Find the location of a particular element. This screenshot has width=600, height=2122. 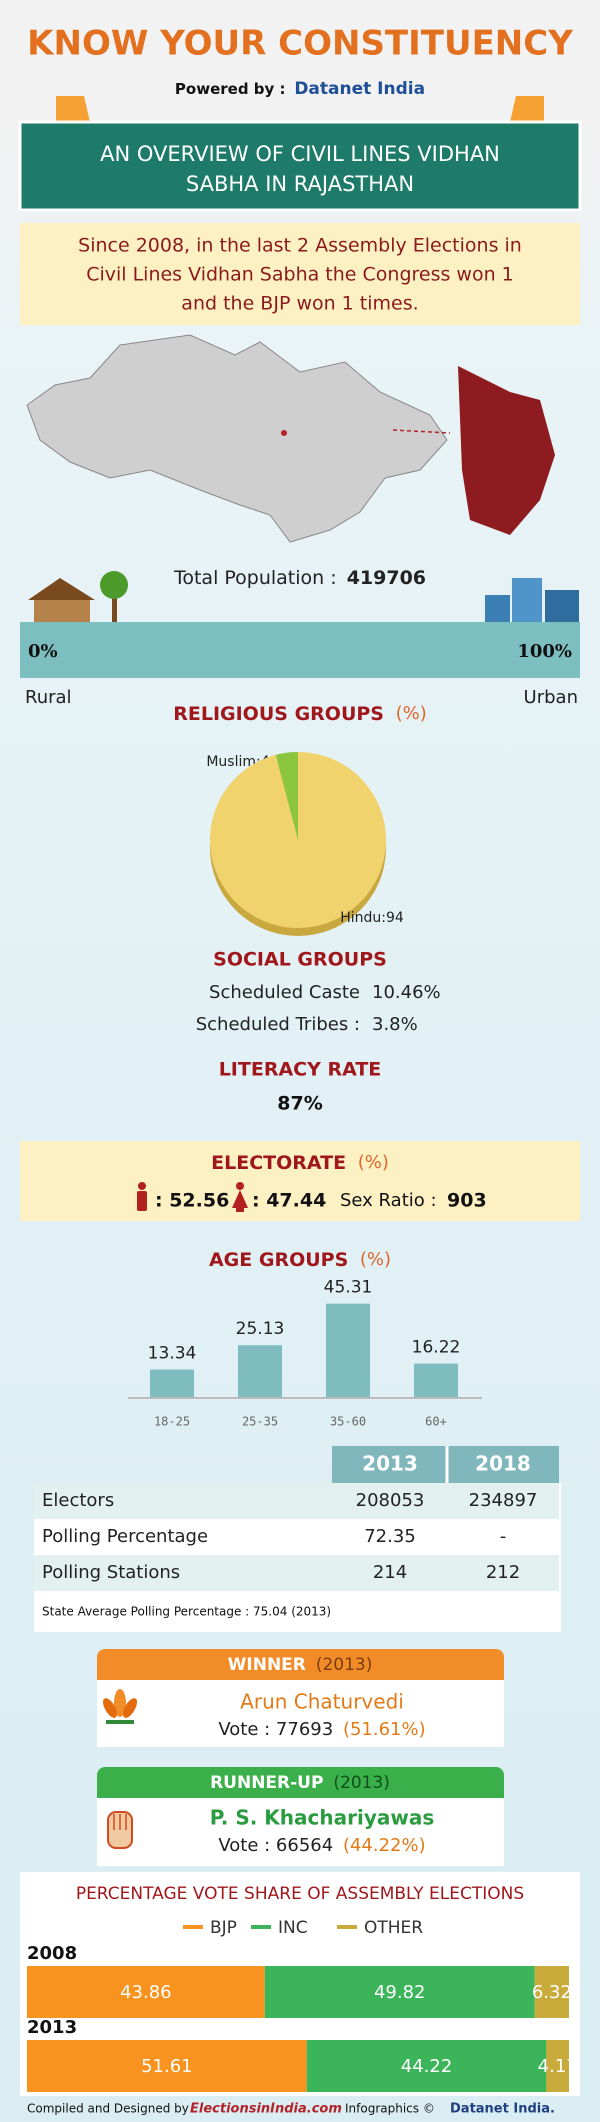

state-map is located at coordinates (237, 438).